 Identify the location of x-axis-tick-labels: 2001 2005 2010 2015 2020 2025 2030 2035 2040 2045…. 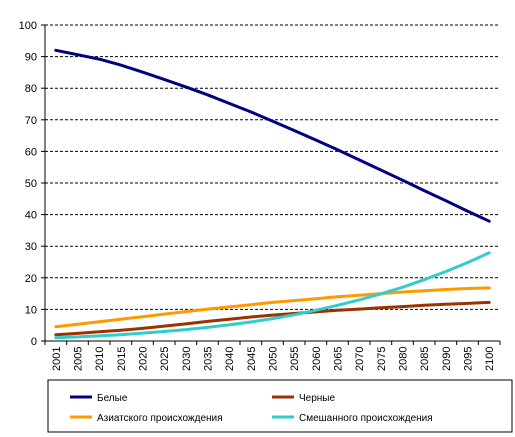
(273, 359).